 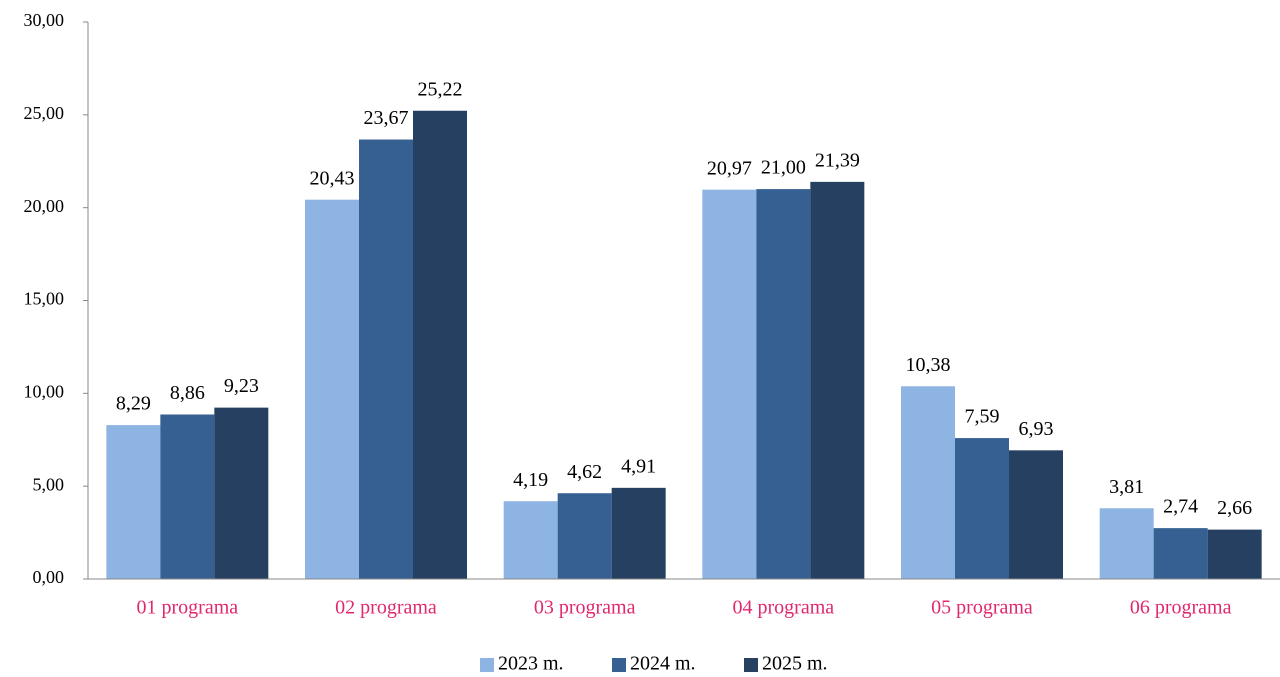 I want to click on value-label: 4,62, so click(x=584, y=472).